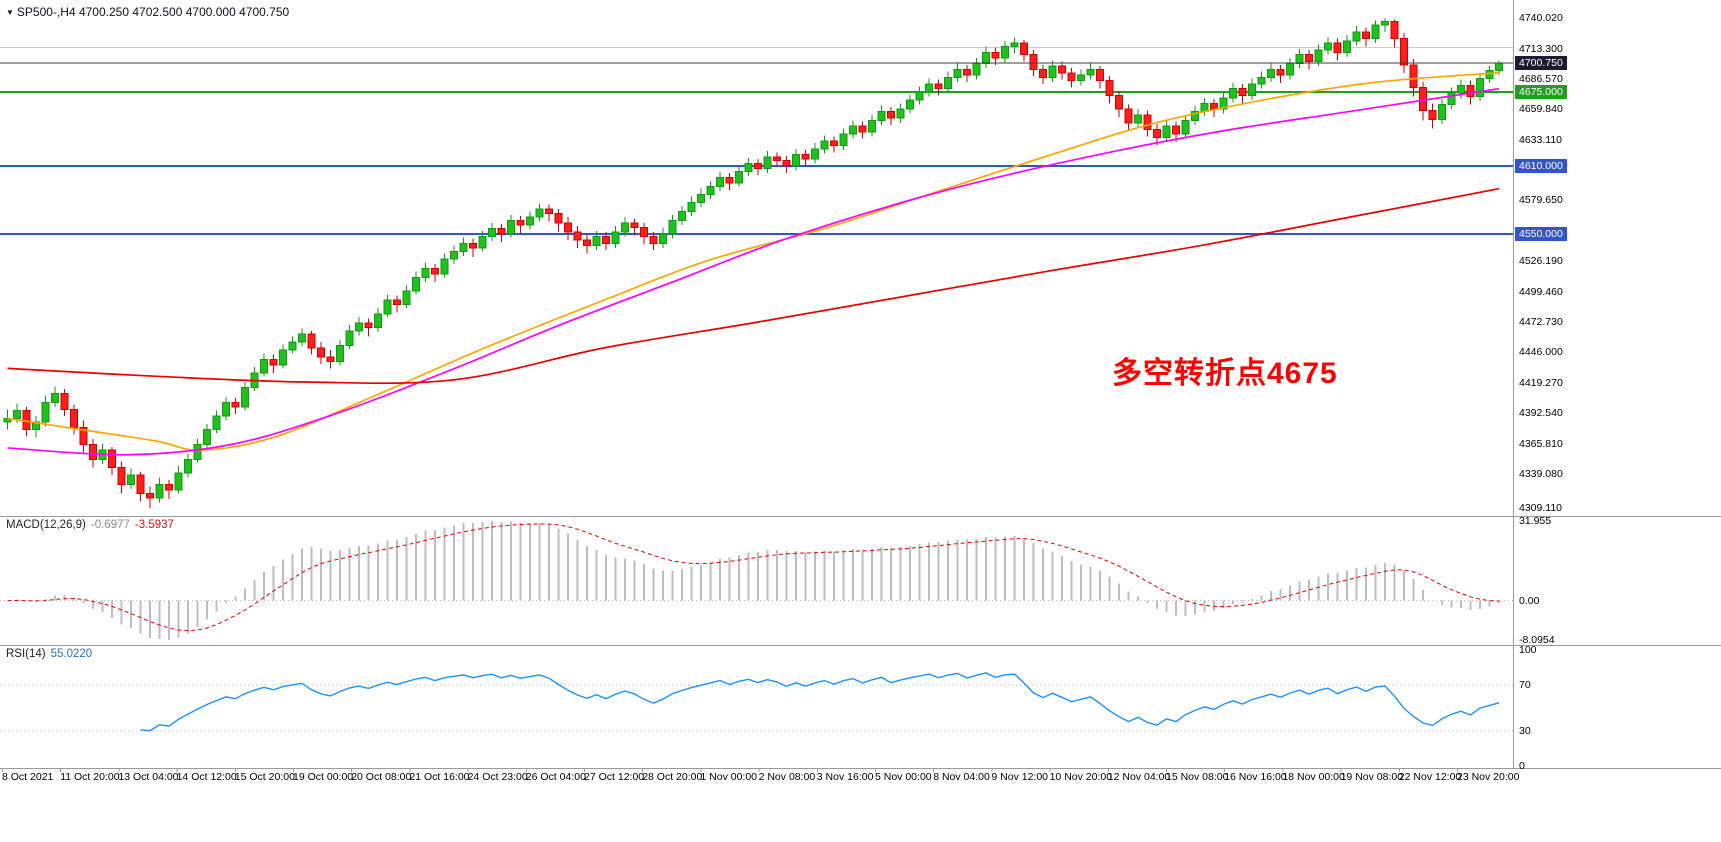  I want to click on macd-scale-min: -8.0954, so click(1537, 640).